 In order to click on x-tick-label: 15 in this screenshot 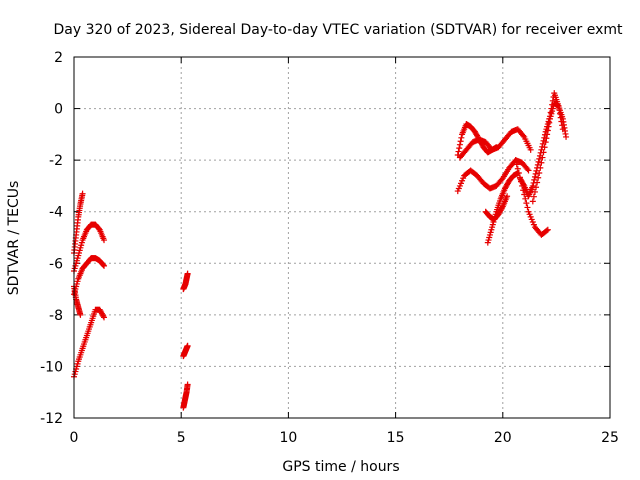, I will do `click(396, 438)`.